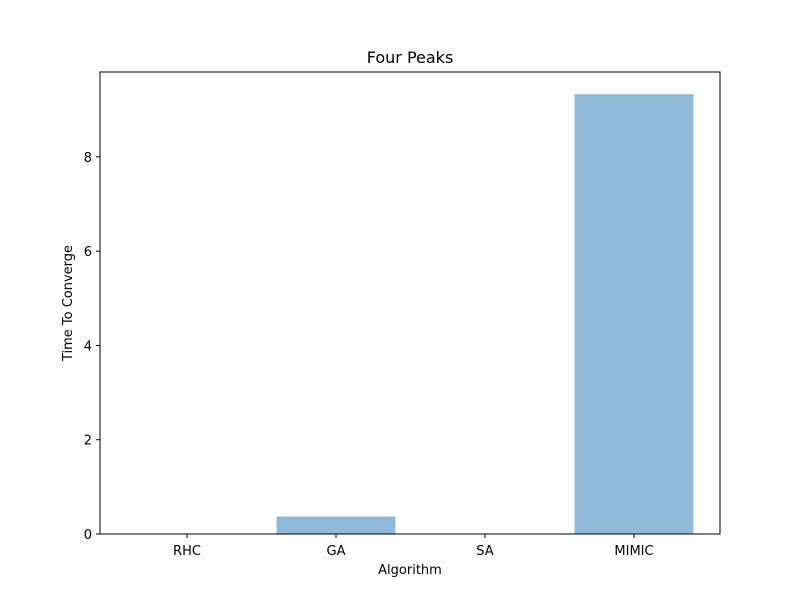  I want to click on y-axis: 0 2 4 6 8, so click(92, 347).